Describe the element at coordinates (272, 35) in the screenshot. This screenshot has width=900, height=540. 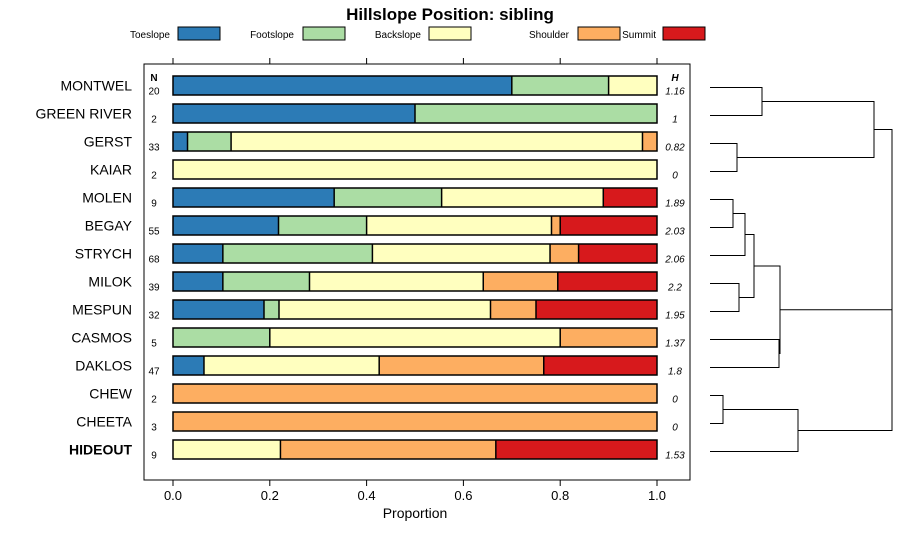
I see `legend-label: Footslope` at that location.